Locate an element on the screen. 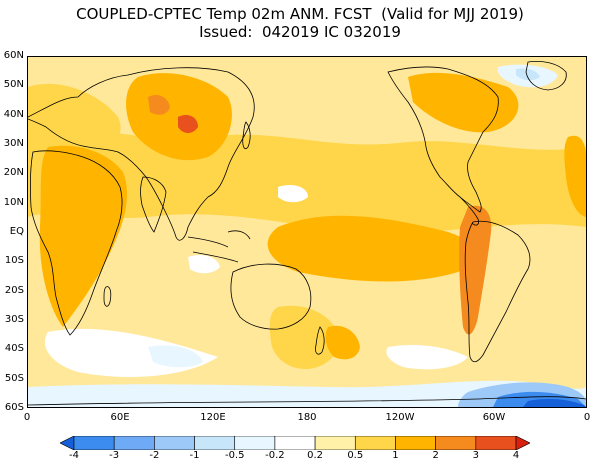 This screenshot has height=464, width=600. colorbar-tick-label: -1 is located at coordinates (194, 455).